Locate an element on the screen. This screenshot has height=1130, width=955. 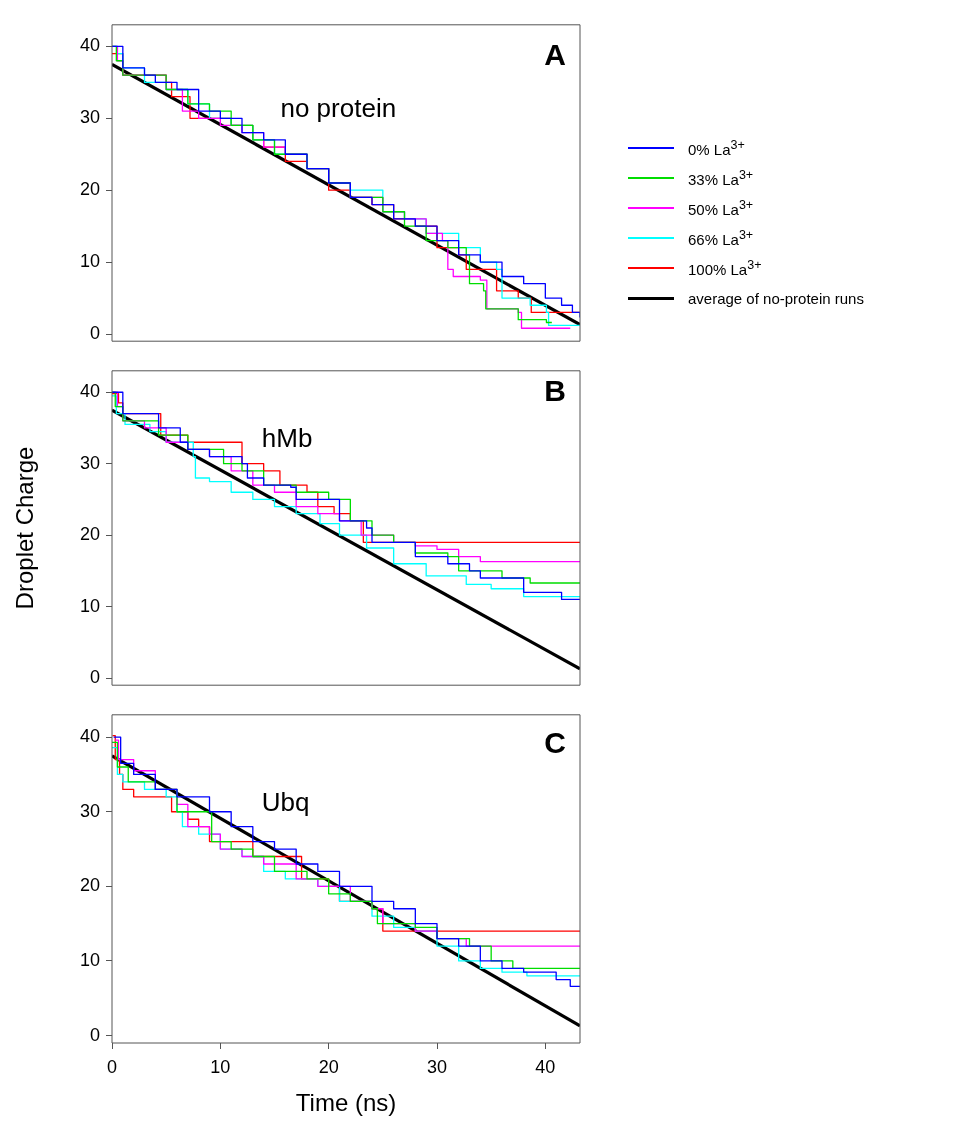
annotation: C is located at coordinates (555, 742).